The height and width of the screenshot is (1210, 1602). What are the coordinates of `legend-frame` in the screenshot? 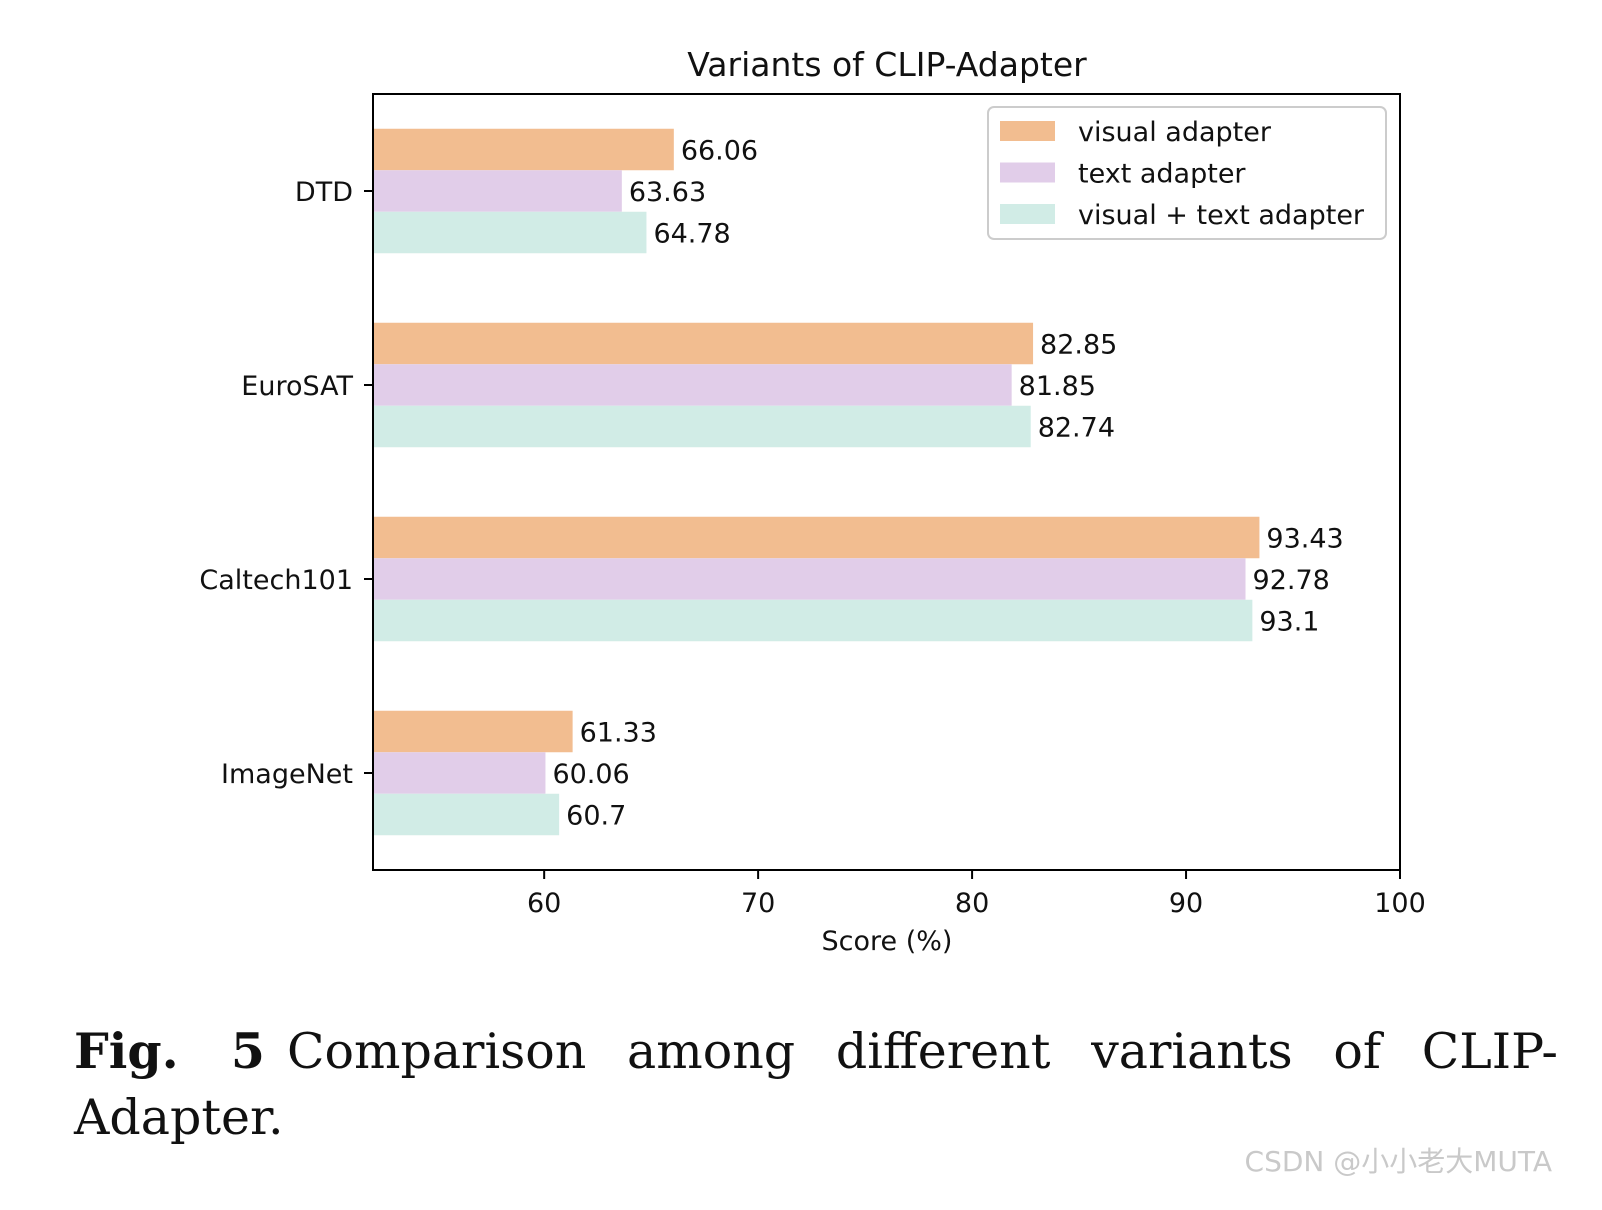 It's located at (1187, 173).